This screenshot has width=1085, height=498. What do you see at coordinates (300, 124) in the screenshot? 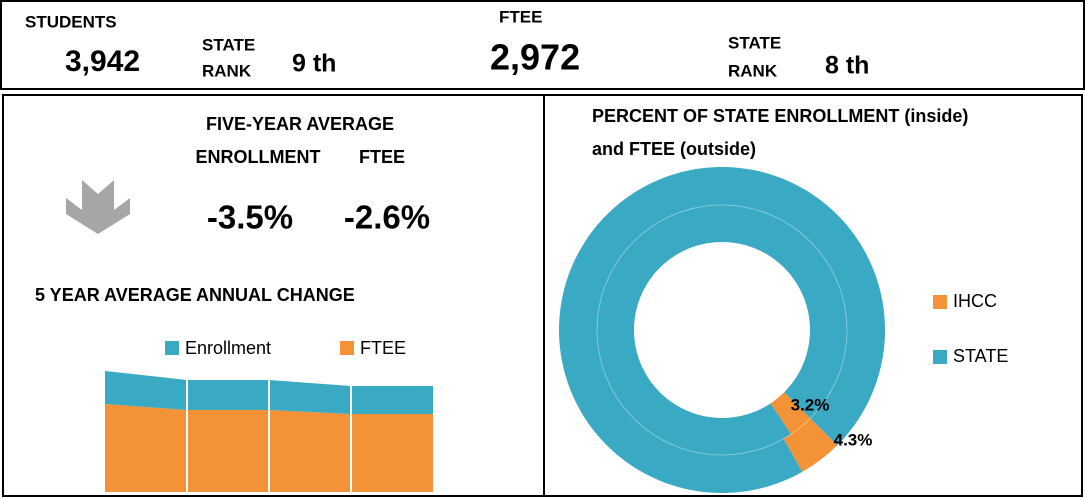
I see `five-year-title: FIVE-YEAR AVERAGE` at bounding box center [300, 124].